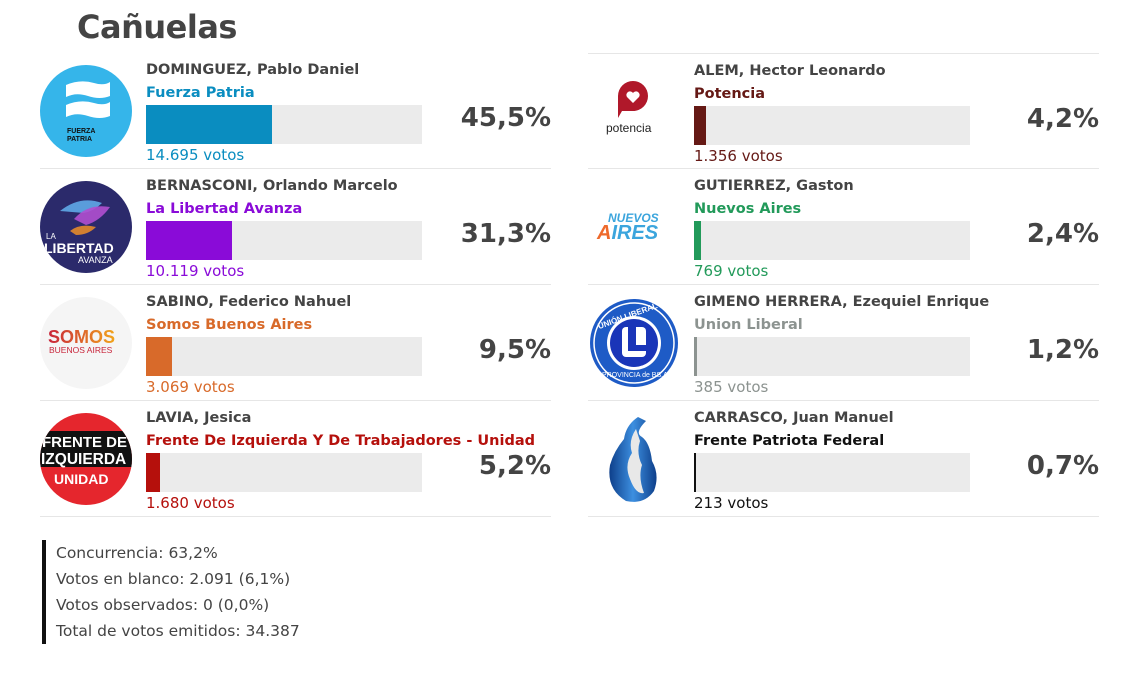  Describe the element at coordinates (1062, 119) in the screenshot. I see `vote-percentage: 4,2%` at that location.